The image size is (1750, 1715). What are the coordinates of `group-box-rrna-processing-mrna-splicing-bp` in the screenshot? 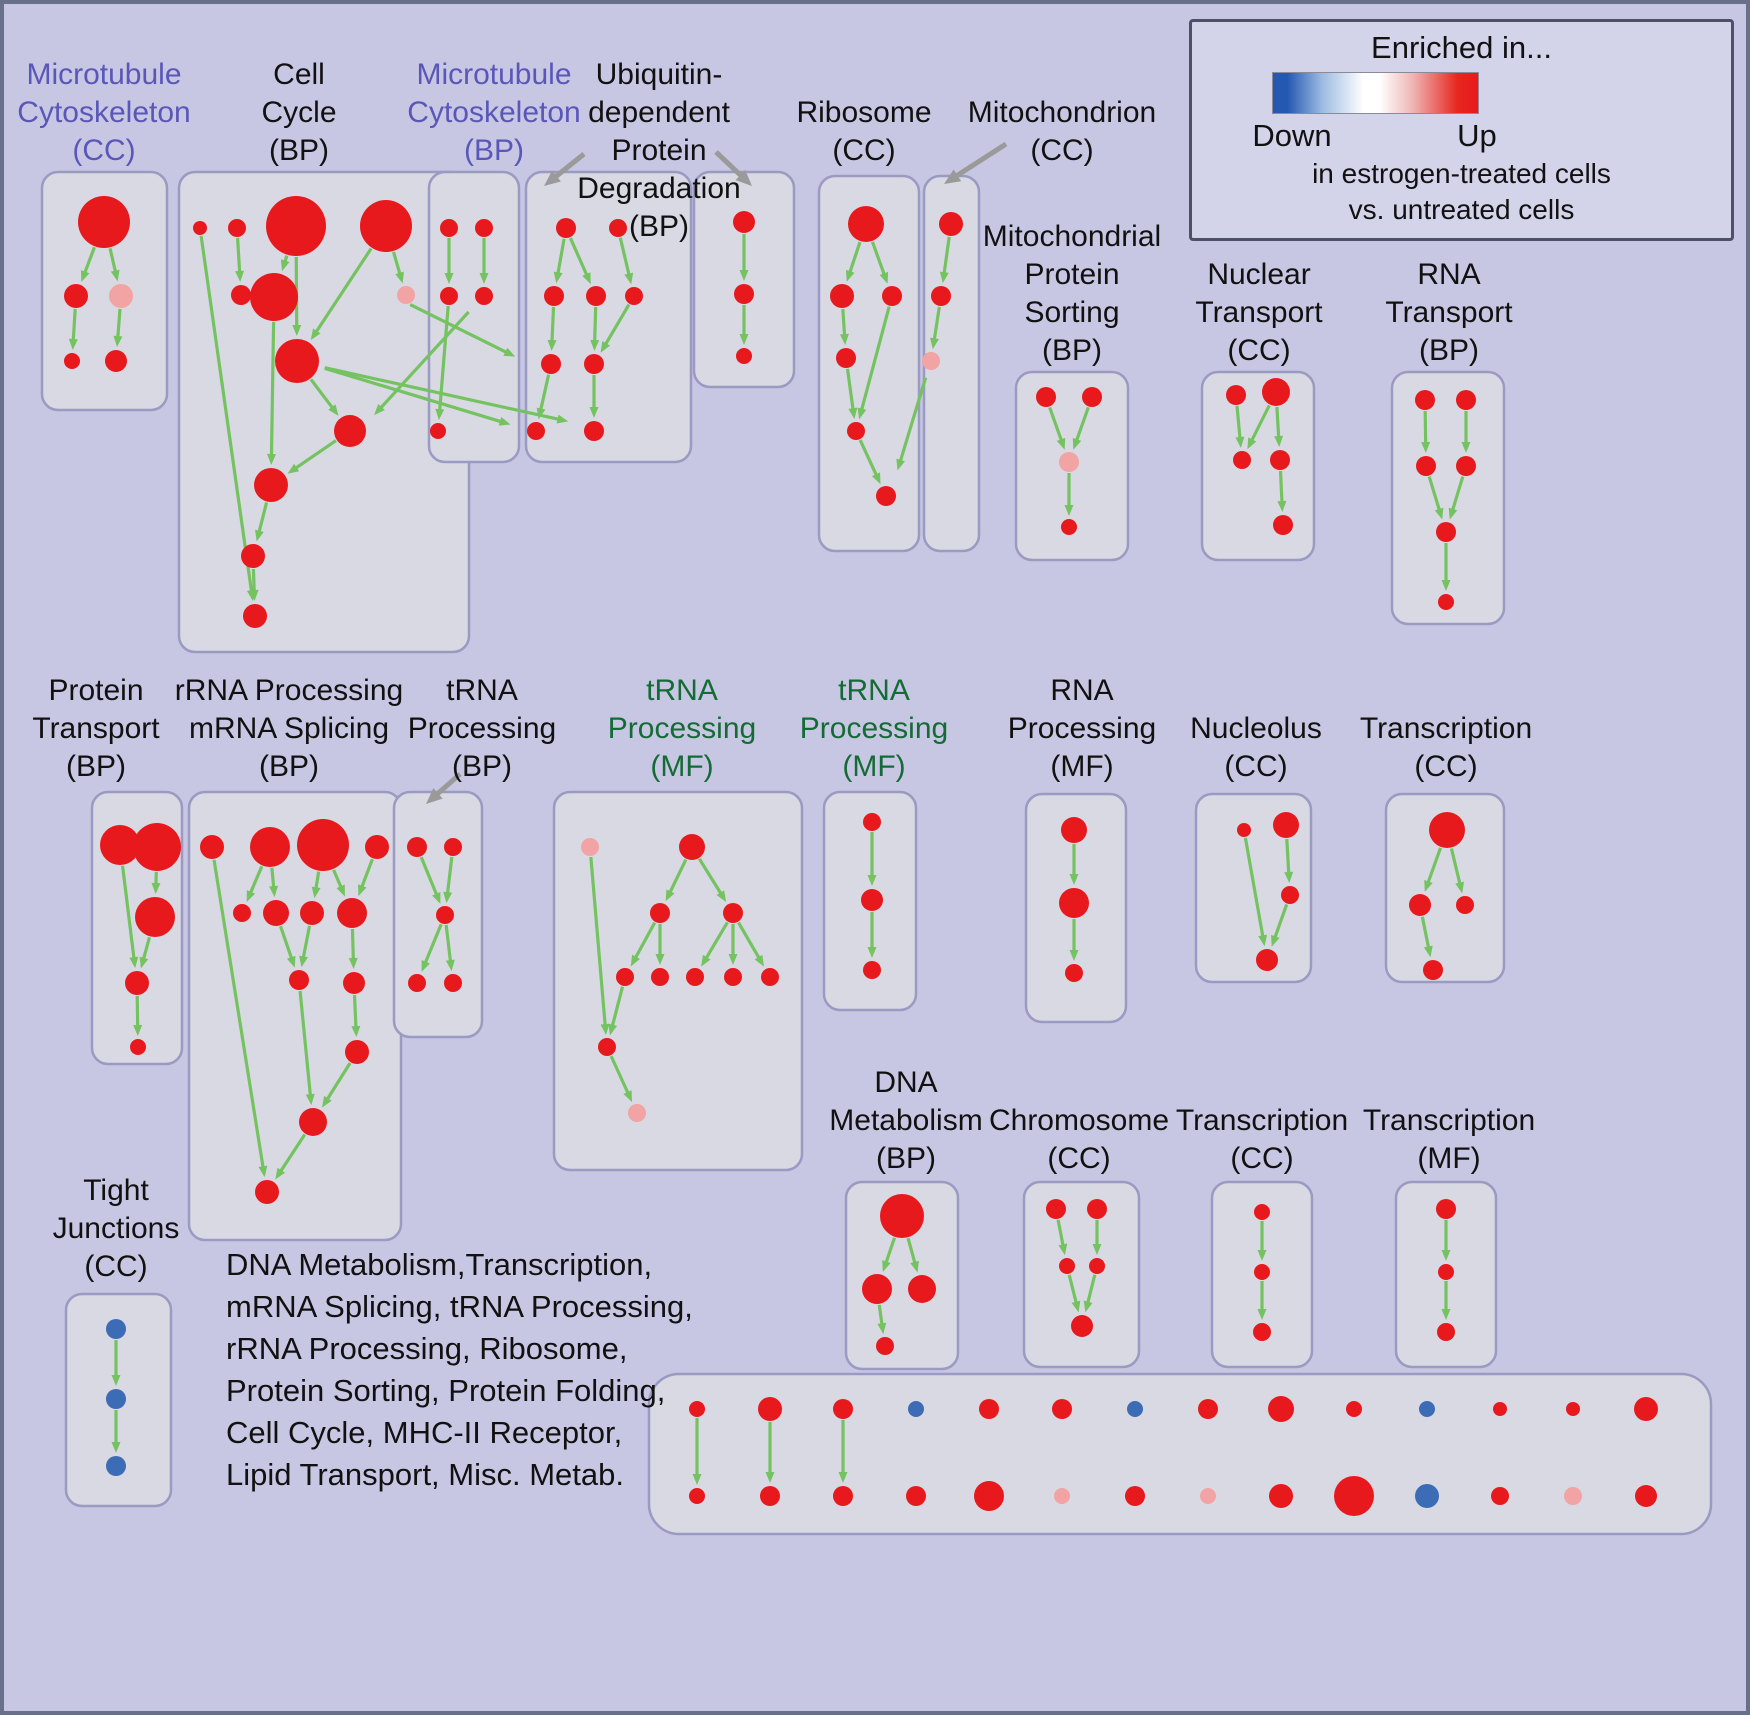 It's located at (295, 1016).